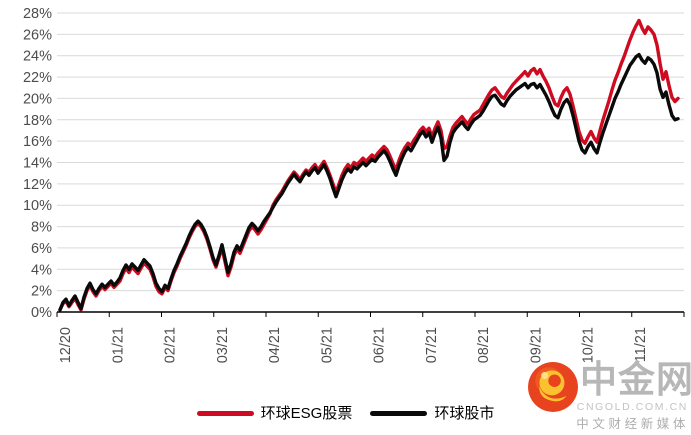 This screenshot has width=691, height=435. What do you see at coordinates (432, 413) in the screenshot?
I see `legend-item-world: 环球股市` at bounding box center [432, 413].